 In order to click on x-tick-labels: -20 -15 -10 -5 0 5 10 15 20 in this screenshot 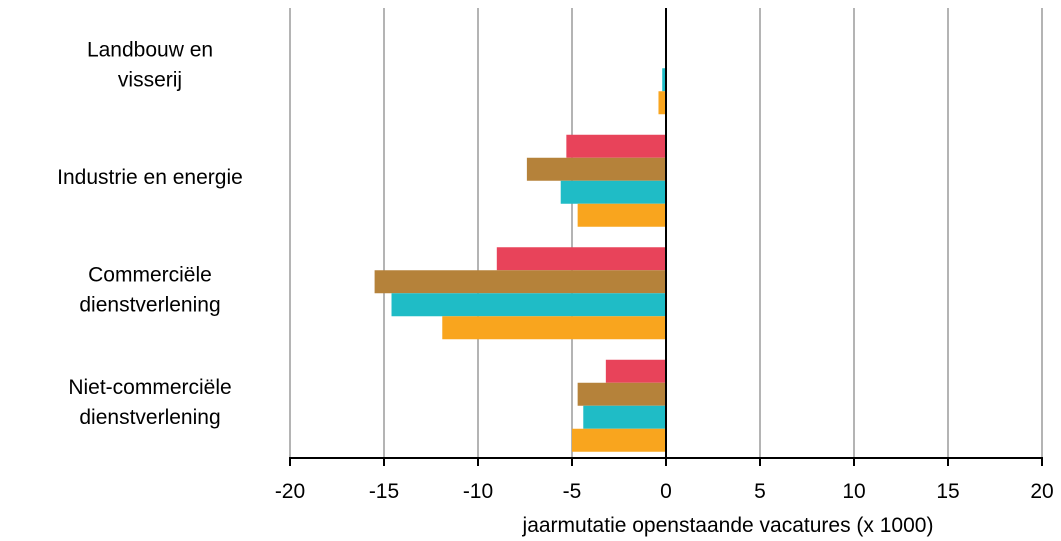, I will do `click(664, 491)`.